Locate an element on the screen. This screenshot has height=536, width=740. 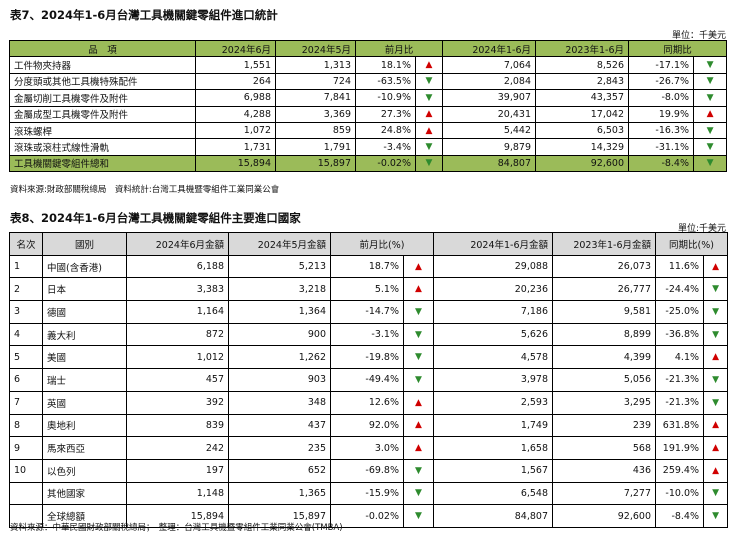
mom-percent: 5.1% is located at coordinates (367, 289).